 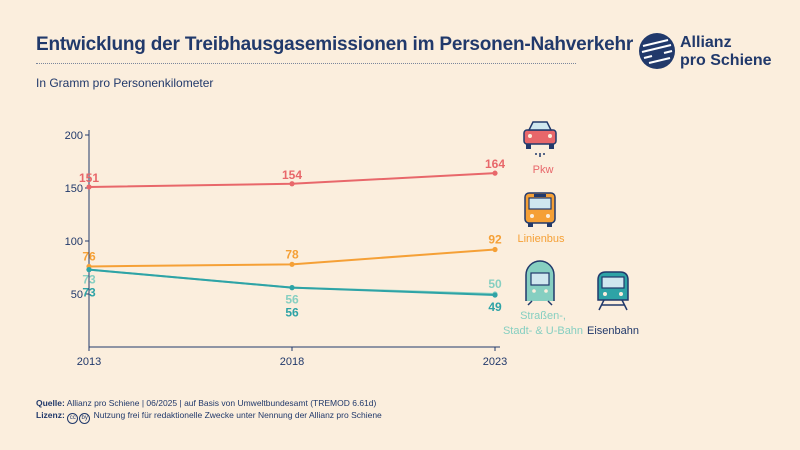 I want to click on y-tick-label: 200, so click(x=74, y=136).